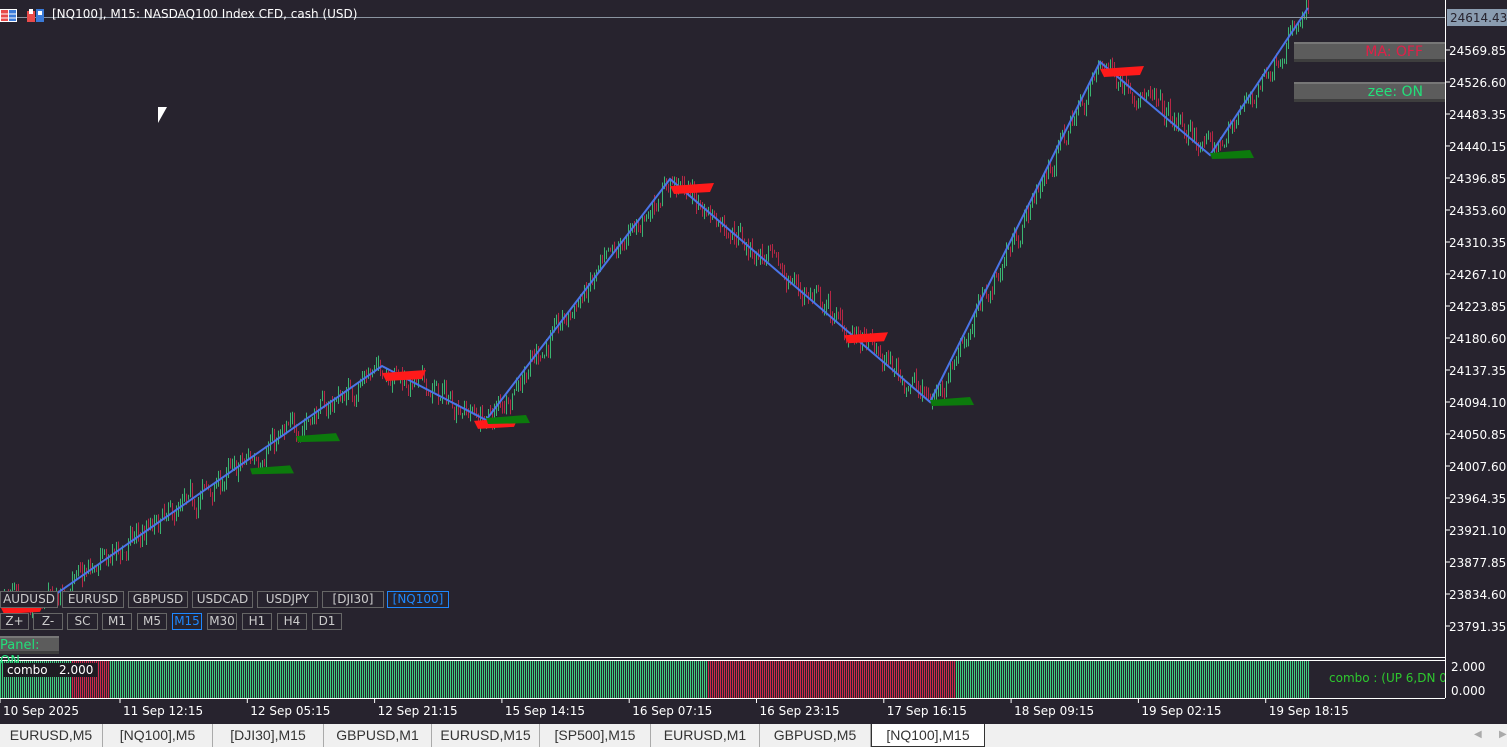  Describe the element at coordinates (1503, 734) in the screenshot. I see `scroll-right-icon: ▶` at that location.